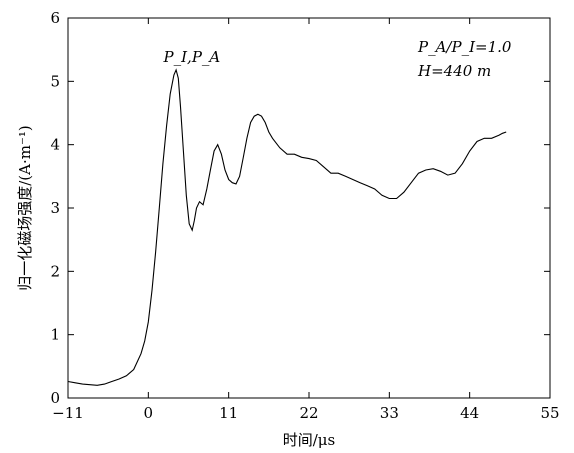  I want to click on y-tick-label: 3, so click(55, 208).